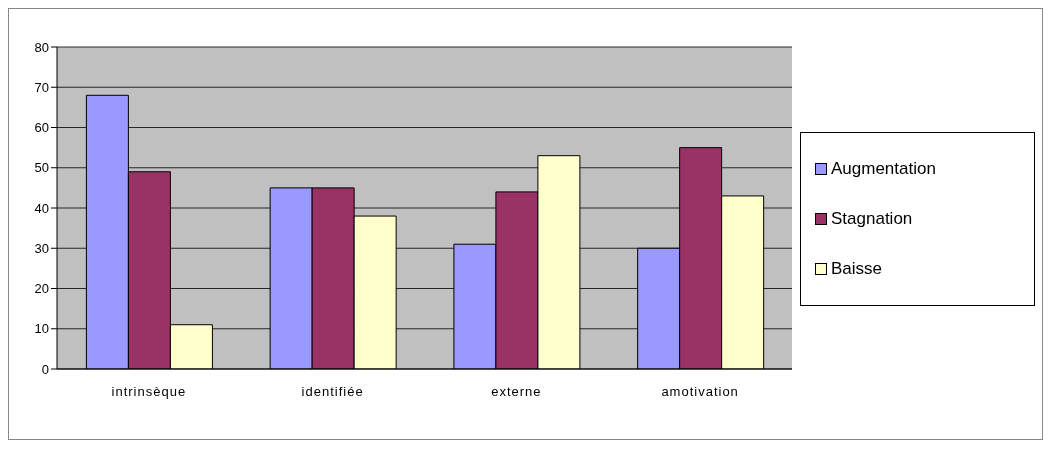  What do you see at coordinates (41, 168) in the screenshot?
I see `y-tick-label: 50` at bounding box center [41, 168].